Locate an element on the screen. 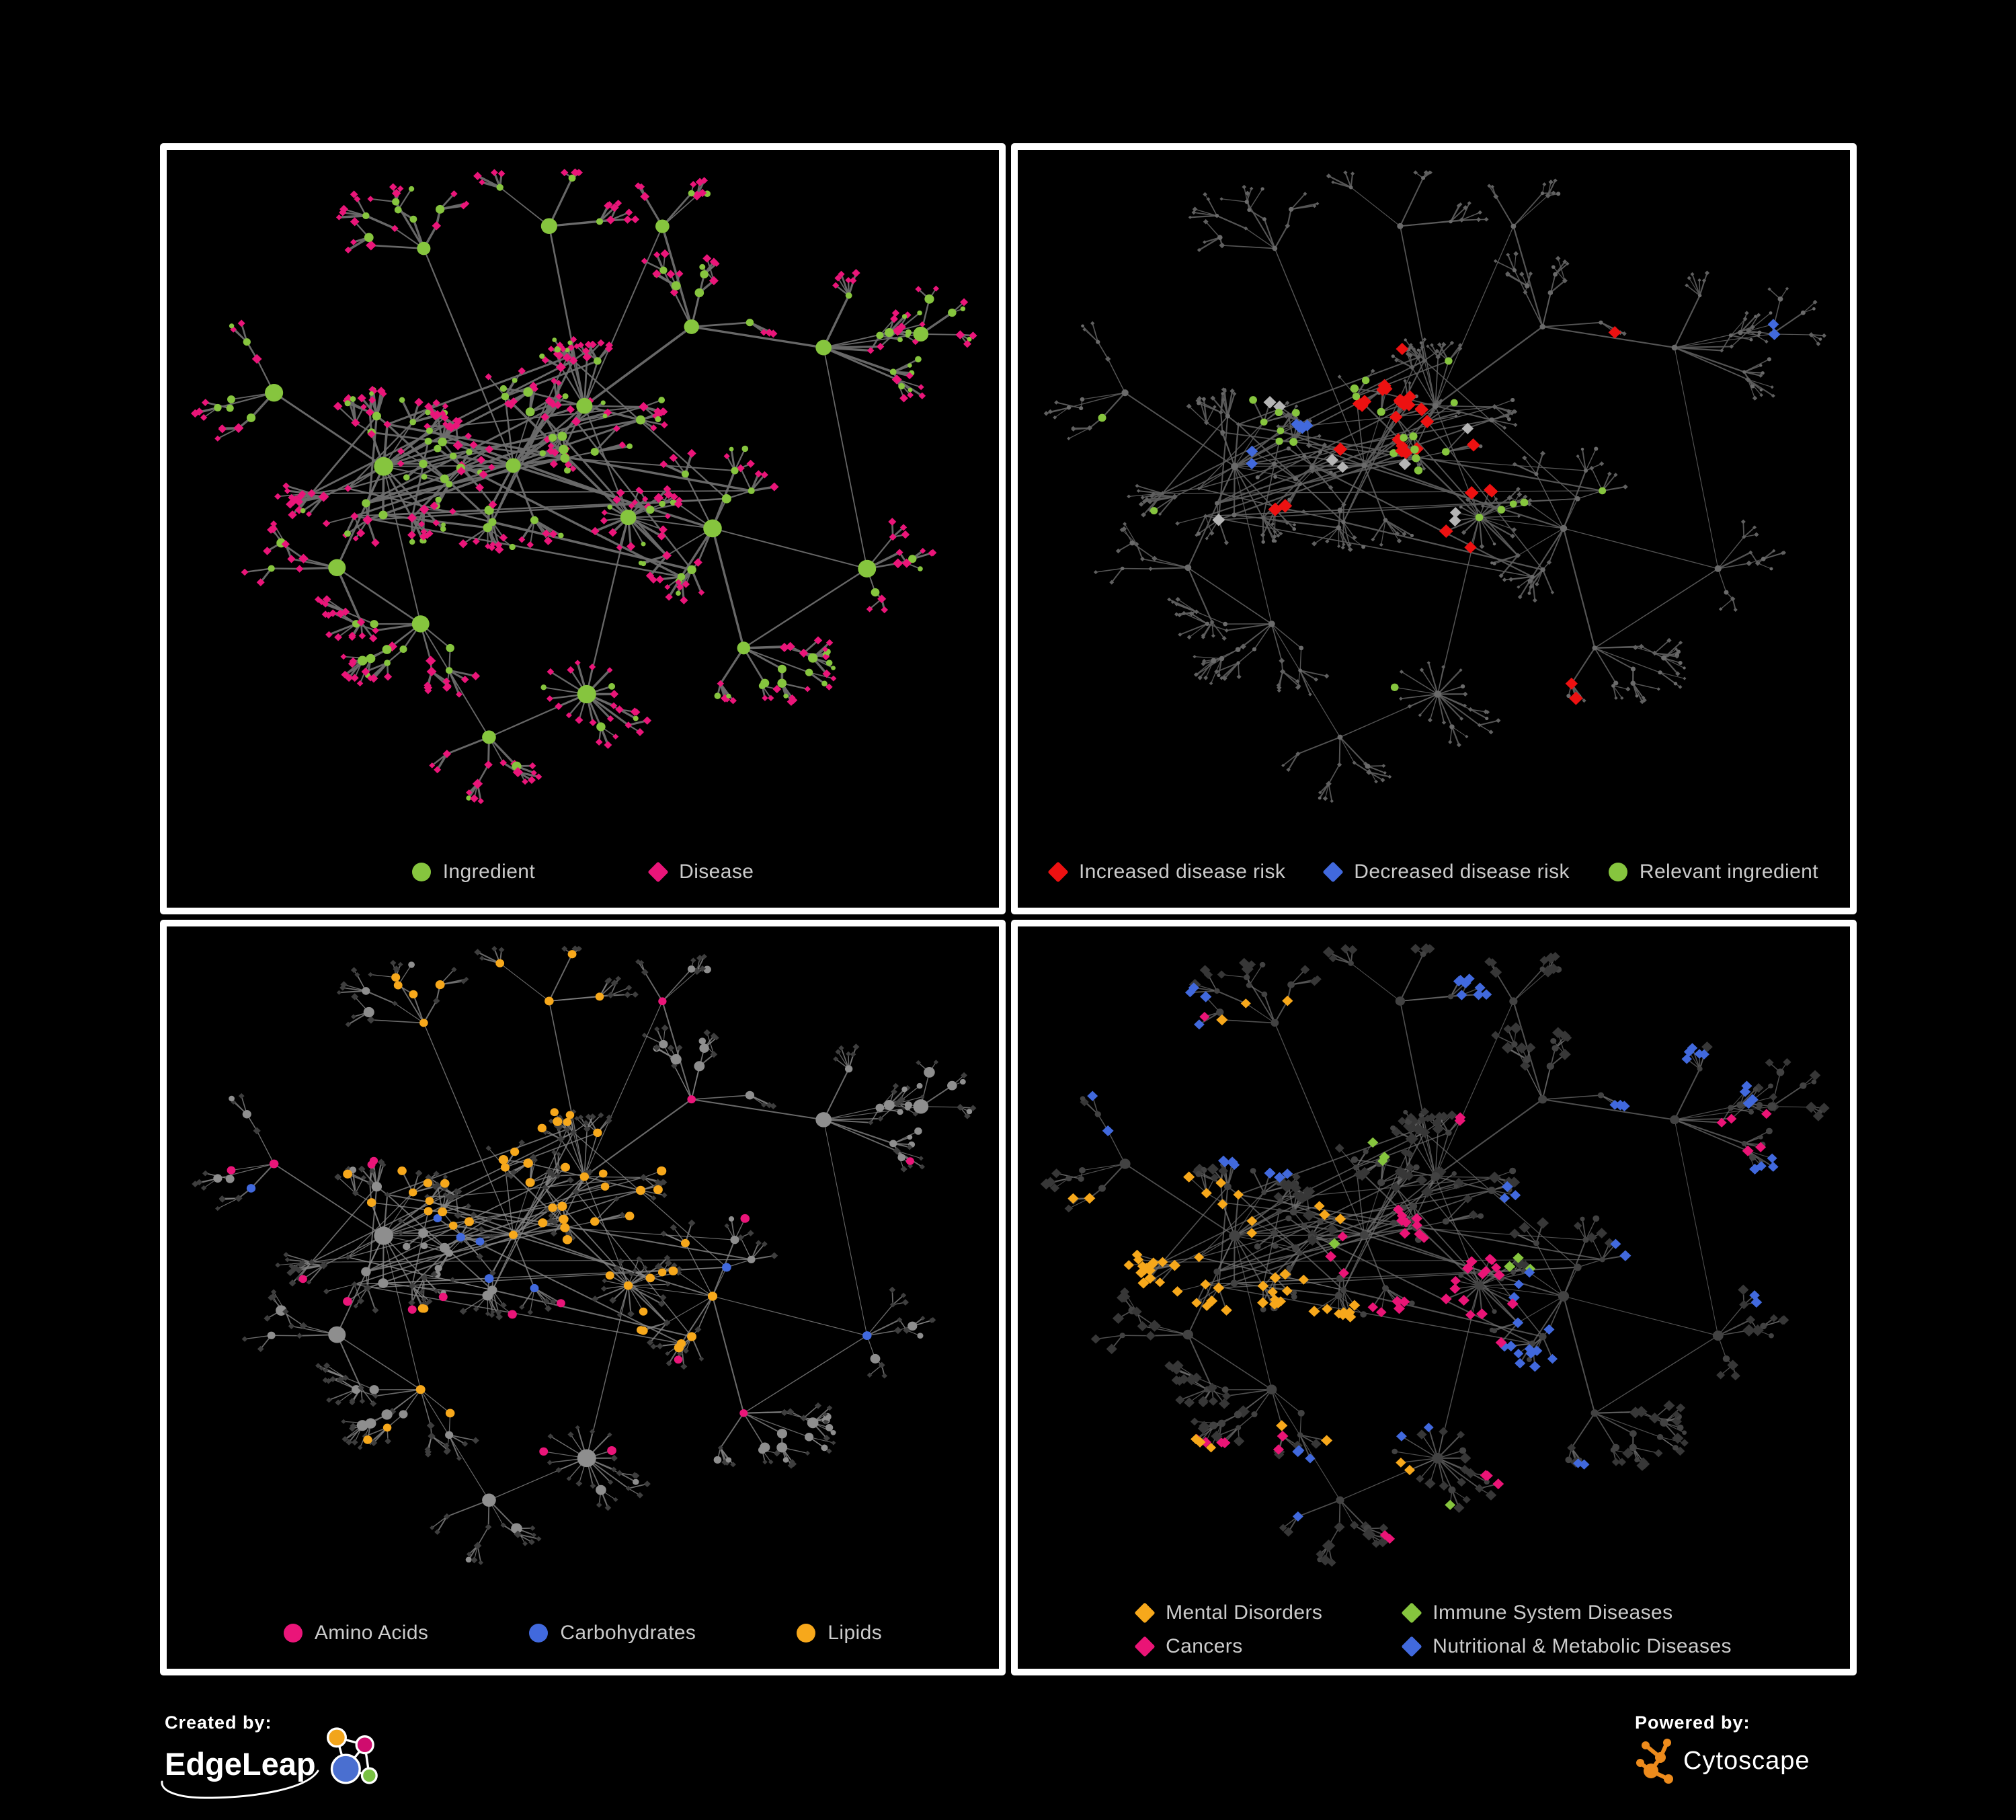 The height and width of the screenshot is (1820, 2016). legend-item-ingredient: Ingredient is located at coordinates (473, 872).